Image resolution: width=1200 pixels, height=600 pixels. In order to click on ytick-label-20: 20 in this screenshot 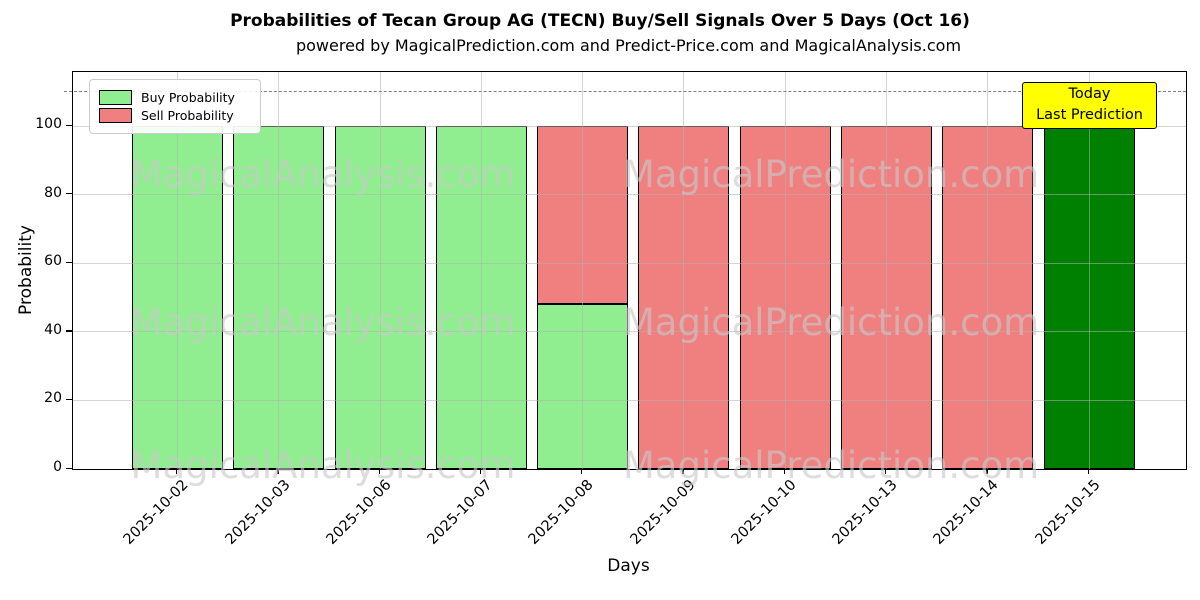, I will do `click(53, 398)`.